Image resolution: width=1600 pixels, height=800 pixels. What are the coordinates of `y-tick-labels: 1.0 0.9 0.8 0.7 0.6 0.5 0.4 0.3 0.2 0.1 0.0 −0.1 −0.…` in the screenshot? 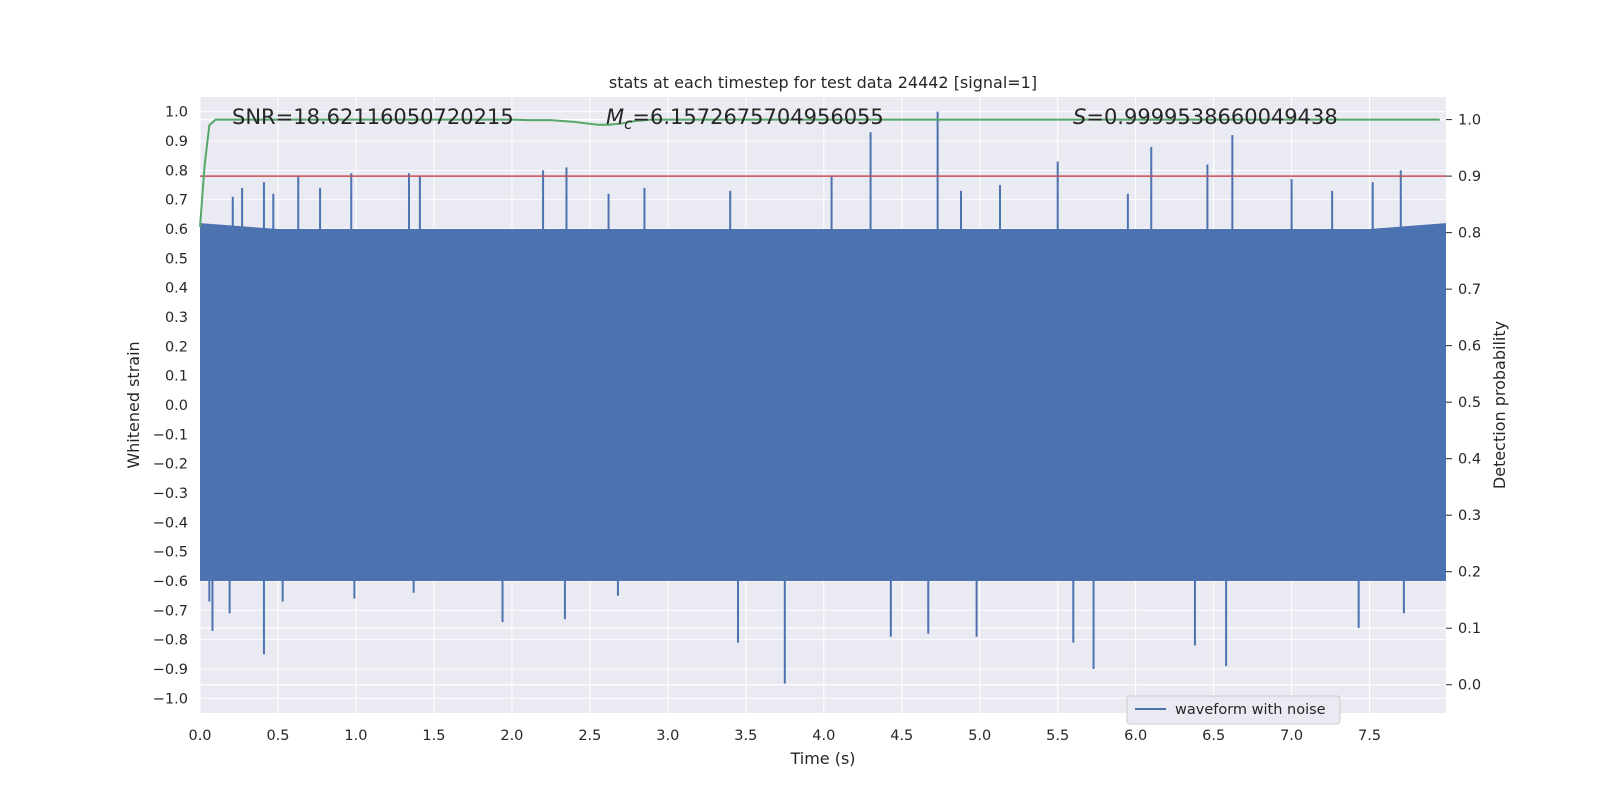 It's located at (170, 406).